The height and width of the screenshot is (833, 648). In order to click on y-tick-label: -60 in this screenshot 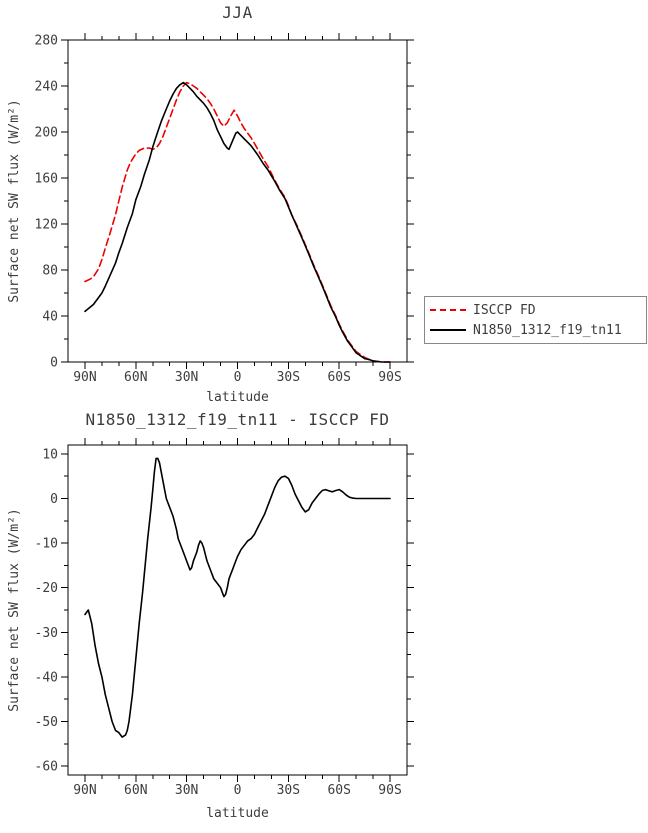, I will do `click(46, 767)`.